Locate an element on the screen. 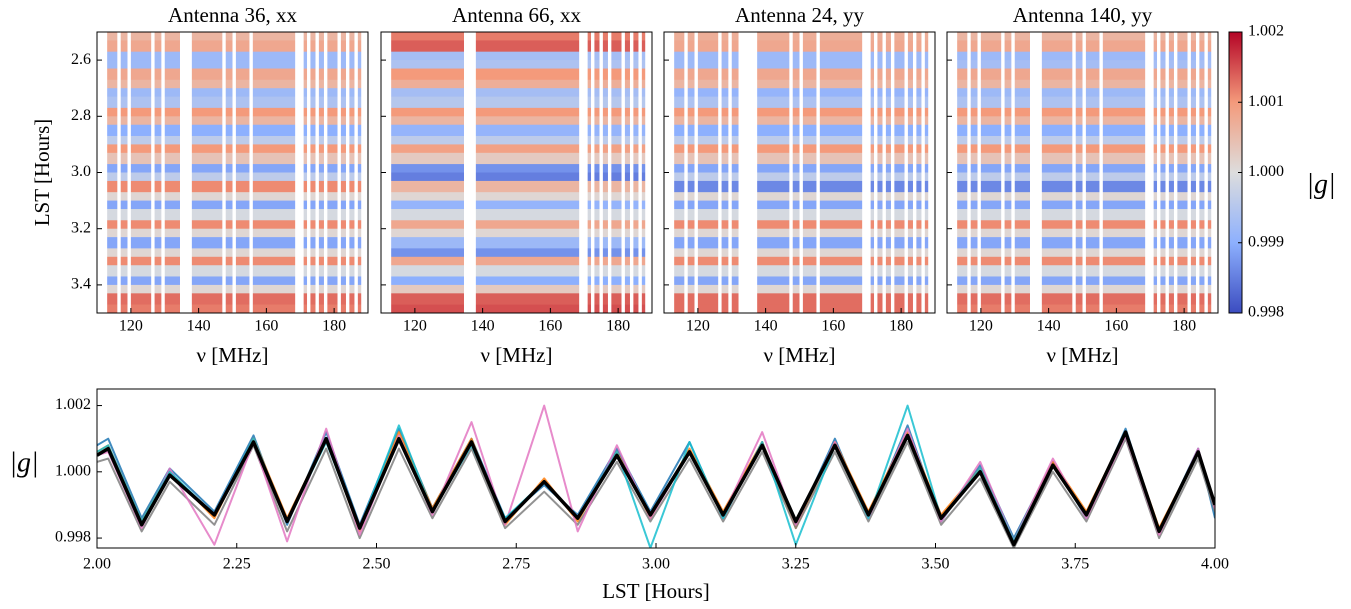 The height and width of the screenshot is (609, 1351). x-tick-label: 2.00 is located at coordinates (97, 564).